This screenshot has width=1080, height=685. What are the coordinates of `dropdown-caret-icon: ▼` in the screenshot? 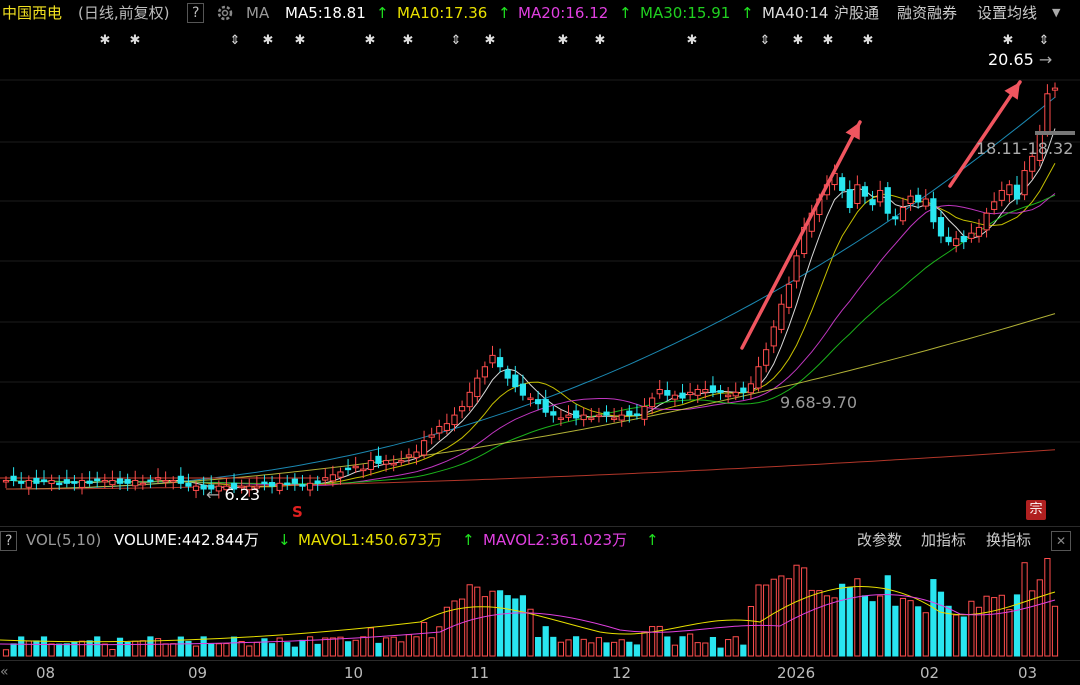 It's located at (1056, 12).